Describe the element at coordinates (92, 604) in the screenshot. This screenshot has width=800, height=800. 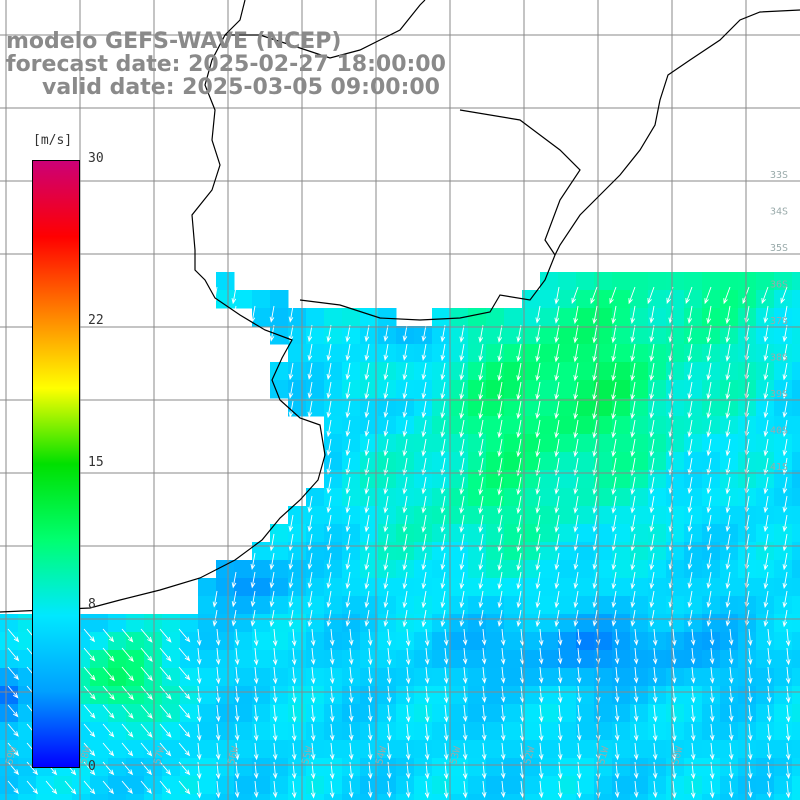
I see `colorbar-tick-label: 8` at that location.